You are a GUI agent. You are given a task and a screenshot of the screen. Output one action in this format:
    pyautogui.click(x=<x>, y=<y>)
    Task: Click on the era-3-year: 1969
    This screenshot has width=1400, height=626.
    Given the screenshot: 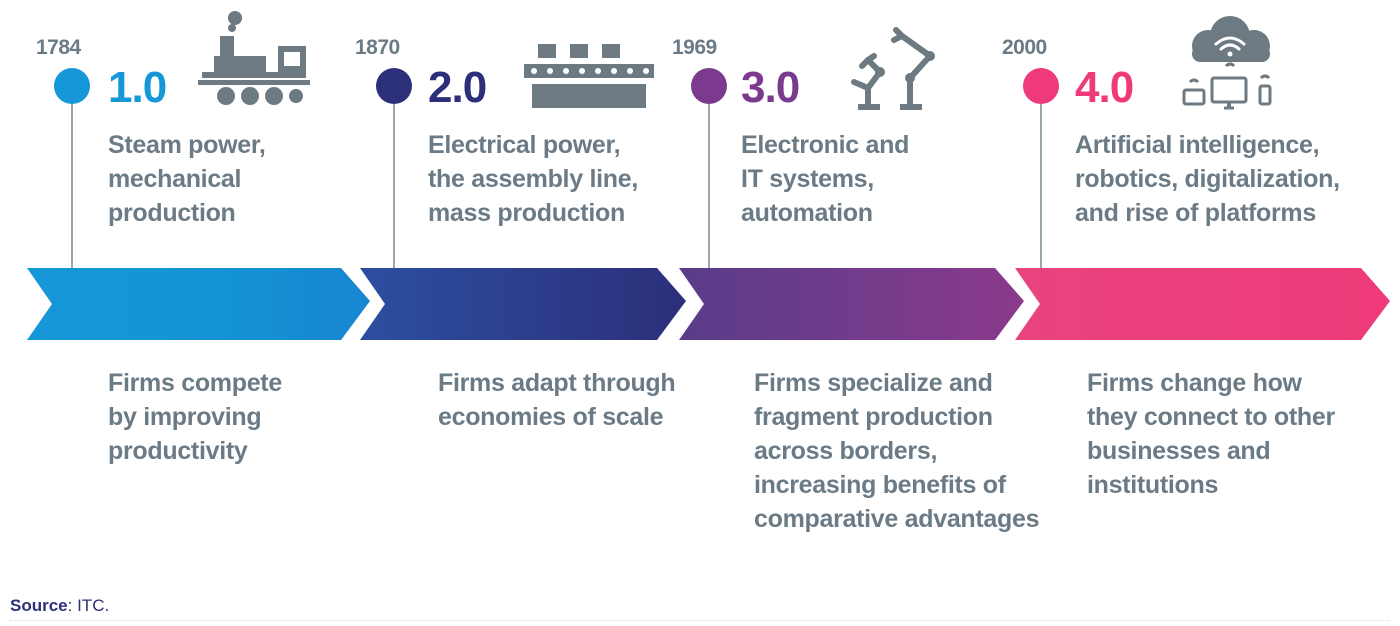 What is the action you would take?
    pyautogui.click(x=694, y=47)
    